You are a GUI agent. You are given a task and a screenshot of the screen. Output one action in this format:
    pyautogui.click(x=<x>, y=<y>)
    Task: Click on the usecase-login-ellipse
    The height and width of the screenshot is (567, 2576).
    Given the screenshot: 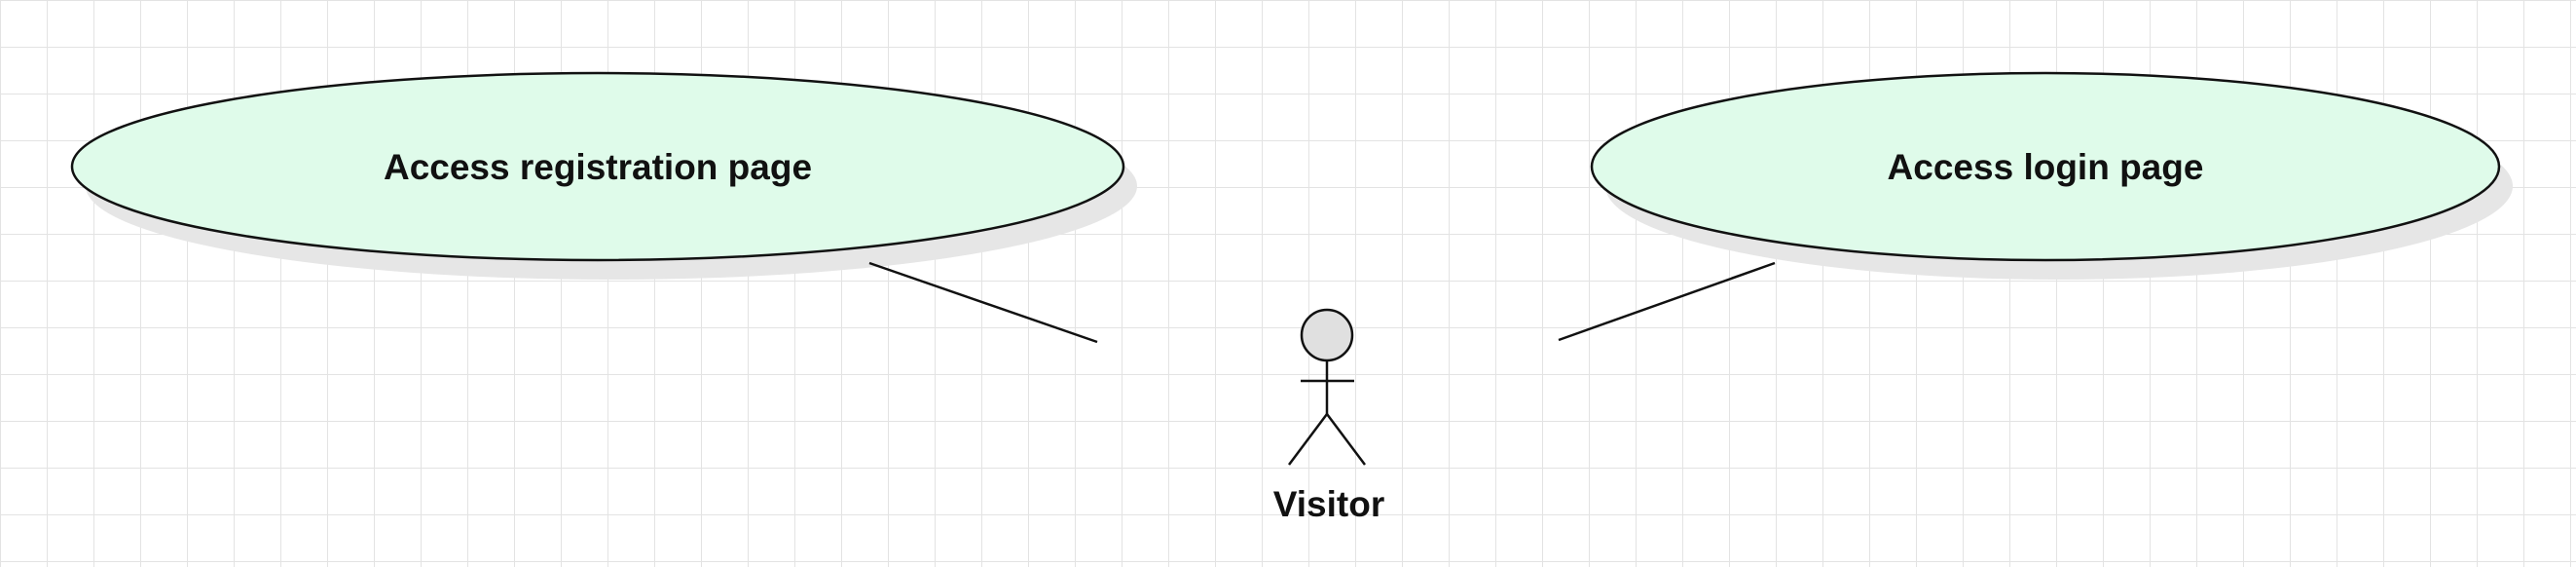 What is the action you would take?
    pyautogui.click(x=2045, y=167)
    